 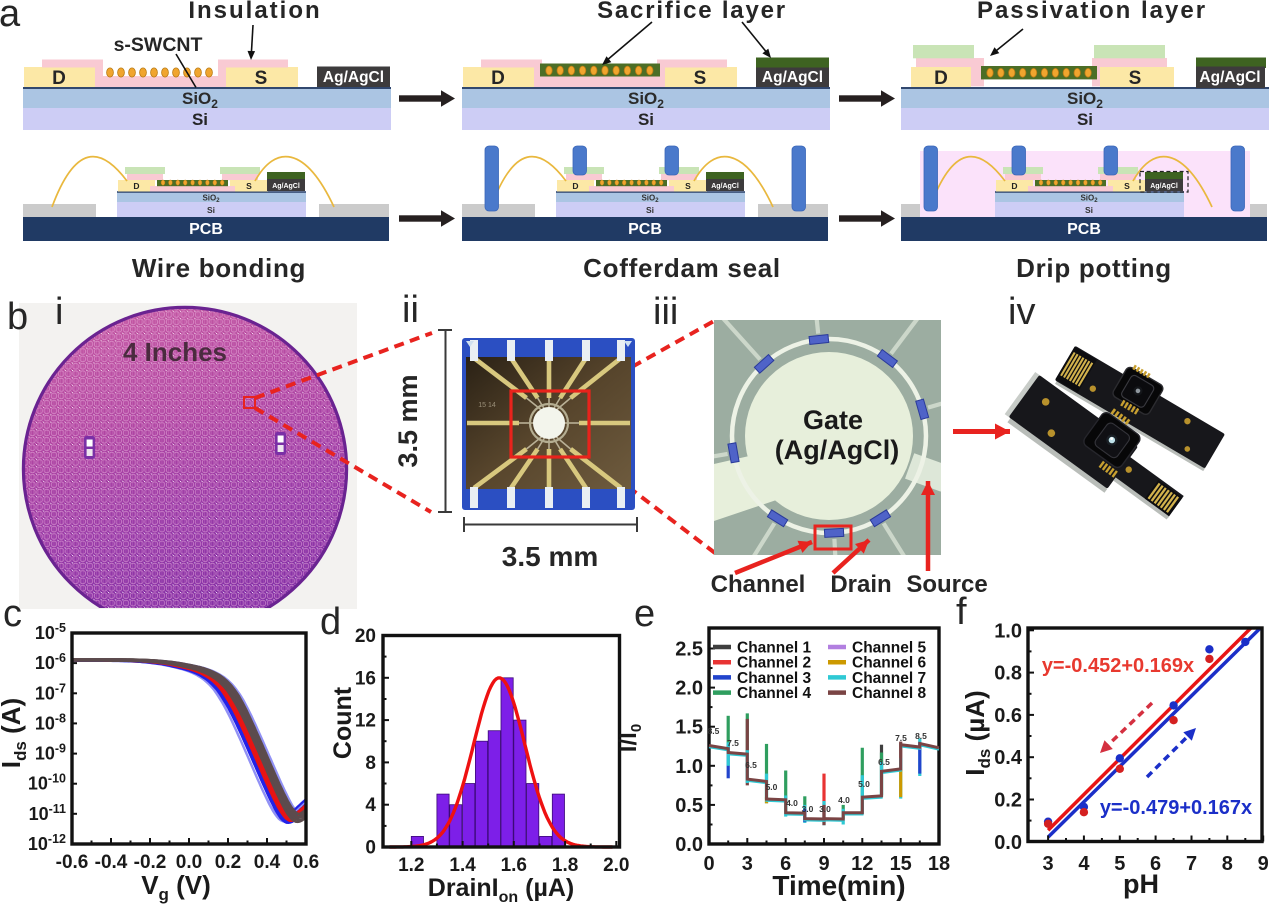 I want to click on svg-text: y=-0.452+0.169x, so click(x=1118, y=666).